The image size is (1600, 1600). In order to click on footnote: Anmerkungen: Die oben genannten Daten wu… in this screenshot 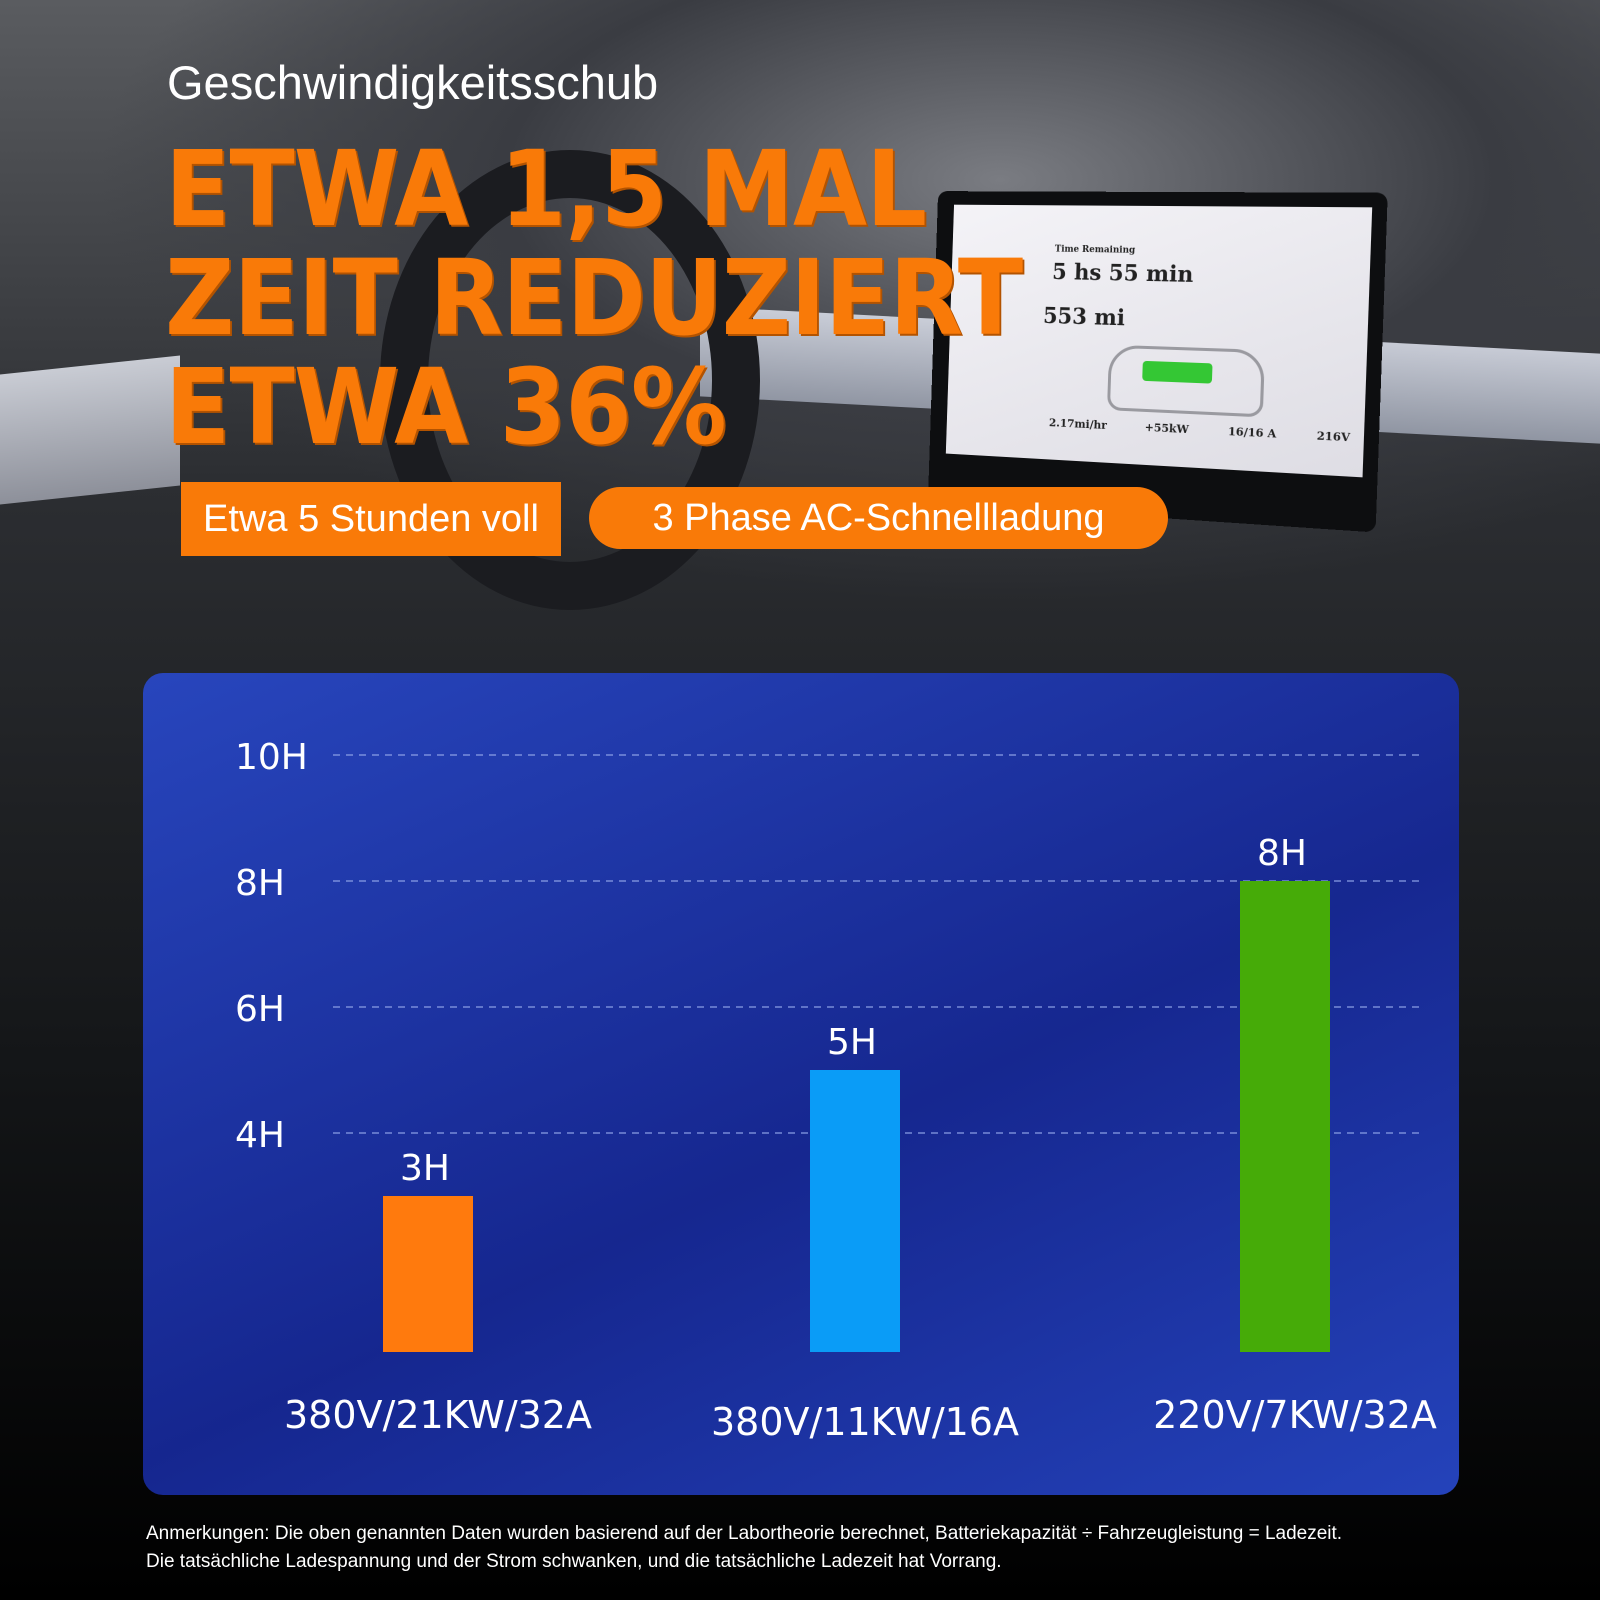, I will do `click(856, 1548)`.